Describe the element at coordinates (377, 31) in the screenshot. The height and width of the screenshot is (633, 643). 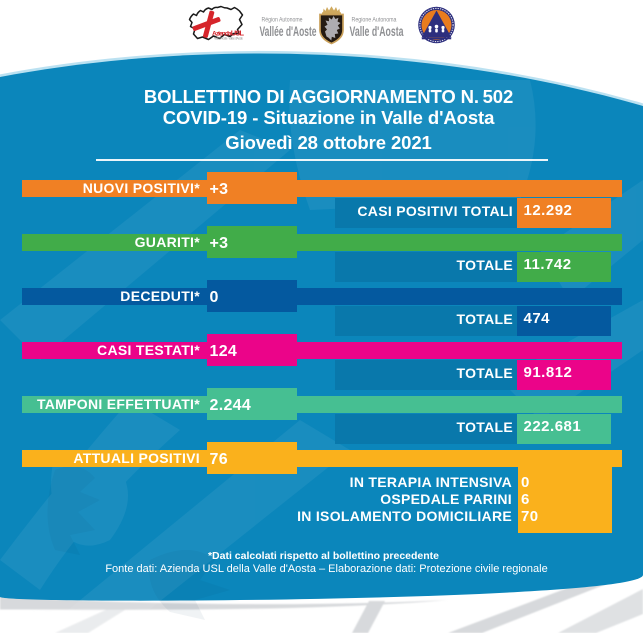
I see `svg-text: Valle d'Aosta` at that location.